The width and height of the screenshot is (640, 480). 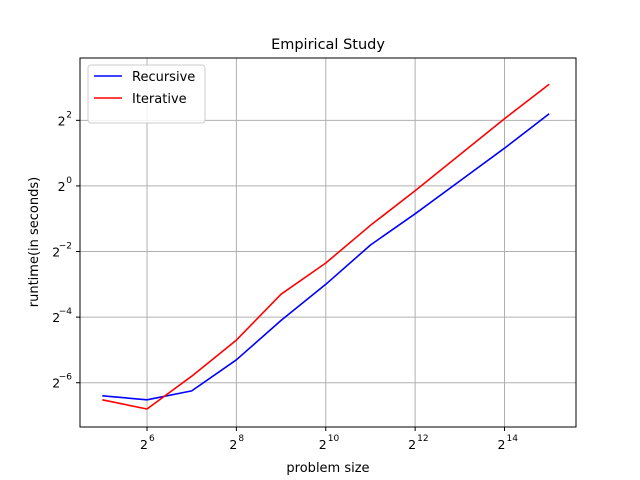 What do you see at coordinates (513, 439) in the screenshot?
I see `x-tick-exponent: 14` at bounding box center [513, 439].